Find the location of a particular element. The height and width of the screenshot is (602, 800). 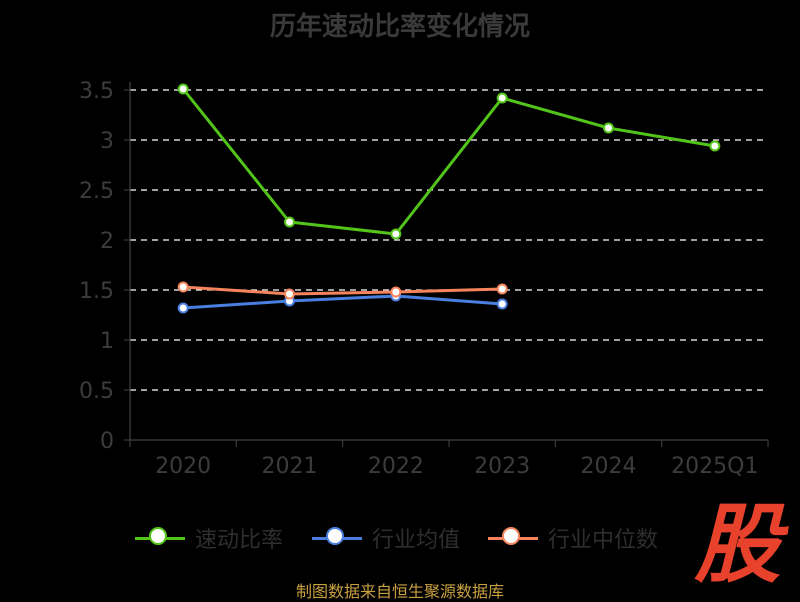

legend-marker-industry-mean is located at coordinates (335, 535).